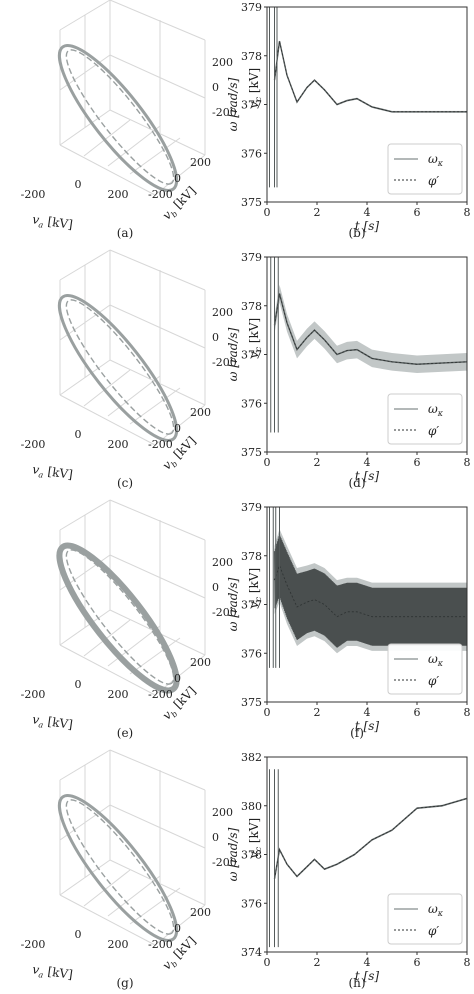  What do you see at coordinates (255, 338) in the screenshot?
I see `z-axis-label: vc [kV]` at bounding box center [255, 338].